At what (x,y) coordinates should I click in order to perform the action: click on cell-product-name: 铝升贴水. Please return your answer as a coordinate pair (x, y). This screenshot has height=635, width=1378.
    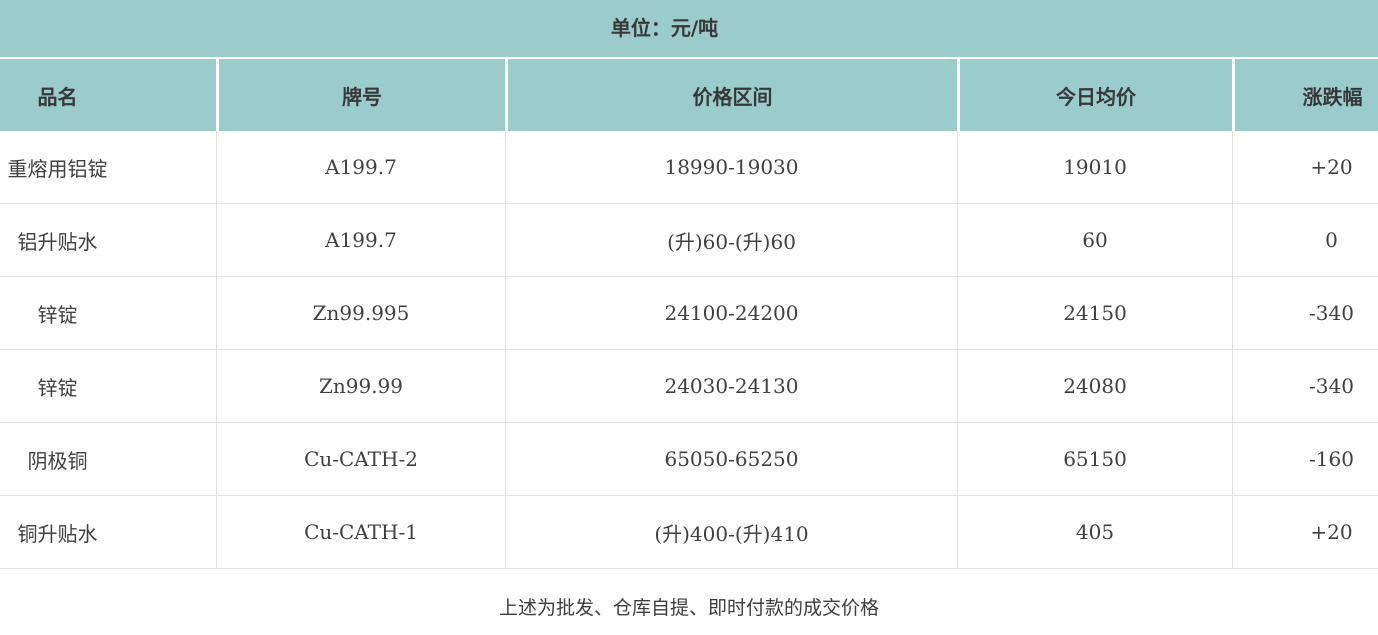
    Looking at the image, I should click on (57, 241).